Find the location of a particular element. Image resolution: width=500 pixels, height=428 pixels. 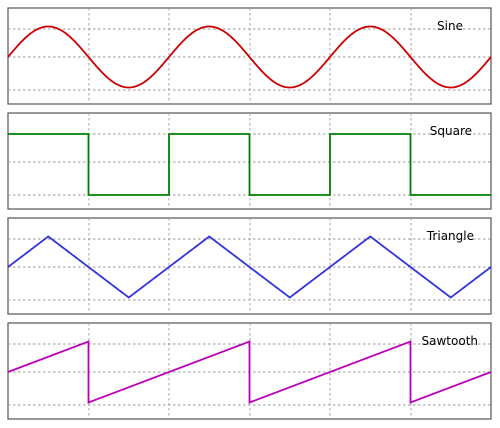

sine-wave is located at coordinates (249, 57).